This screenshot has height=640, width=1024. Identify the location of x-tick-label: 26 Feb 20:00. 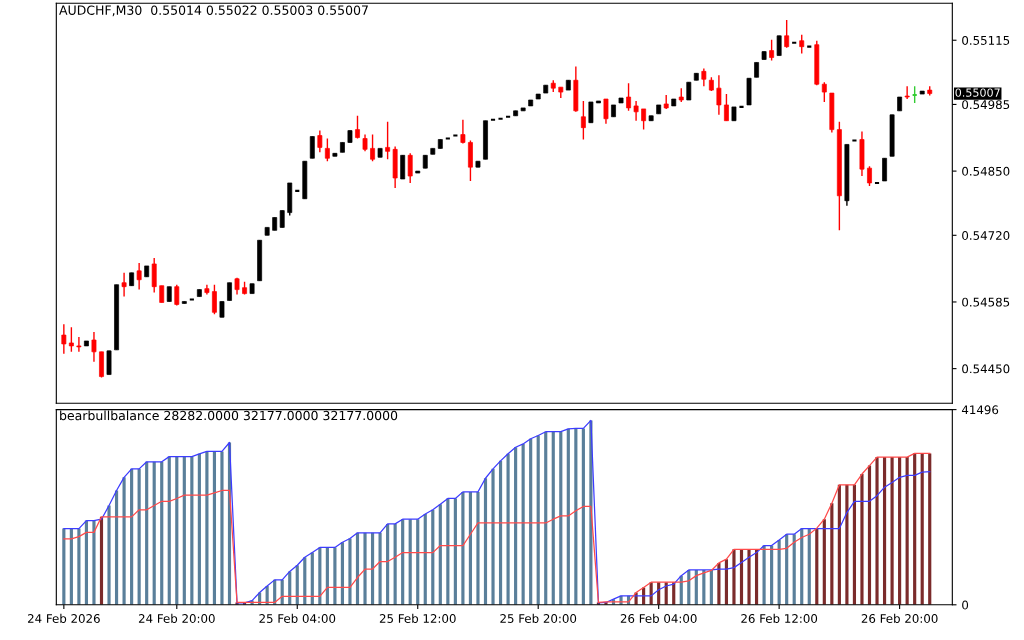
(899, 618).